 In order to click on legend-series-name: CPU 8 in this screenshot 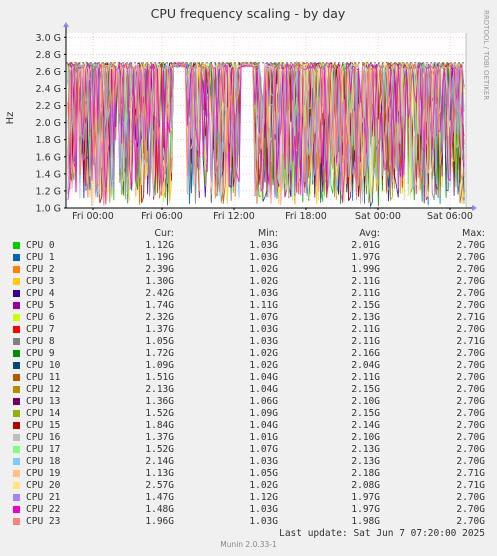, I will do `click(40, 341)`.